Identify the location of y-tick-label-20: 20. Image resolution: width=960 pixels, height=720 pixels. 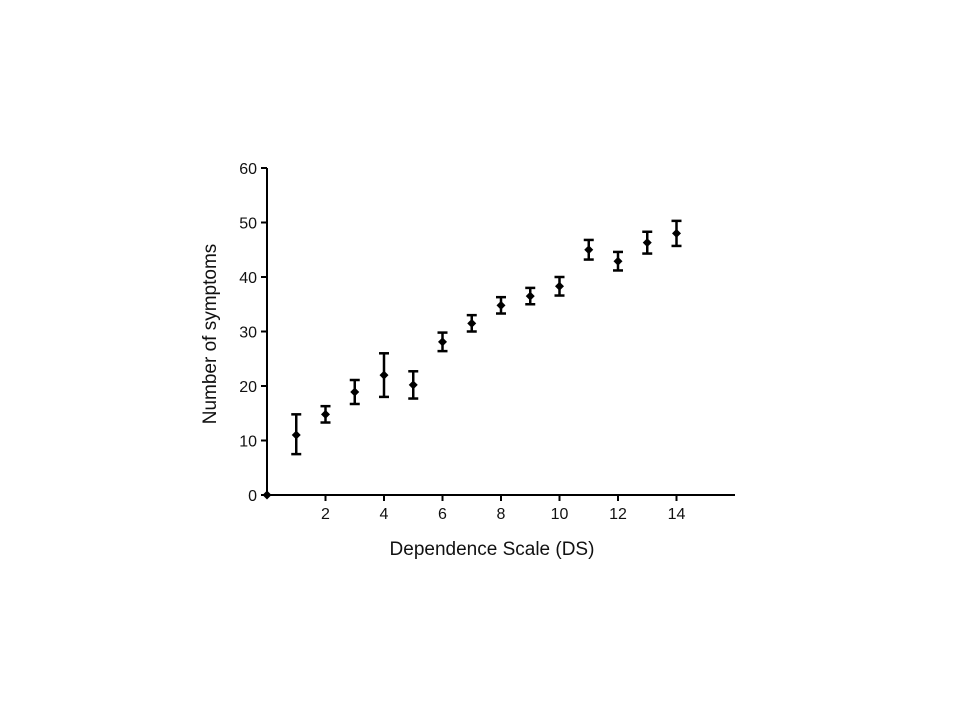
(248, 387).